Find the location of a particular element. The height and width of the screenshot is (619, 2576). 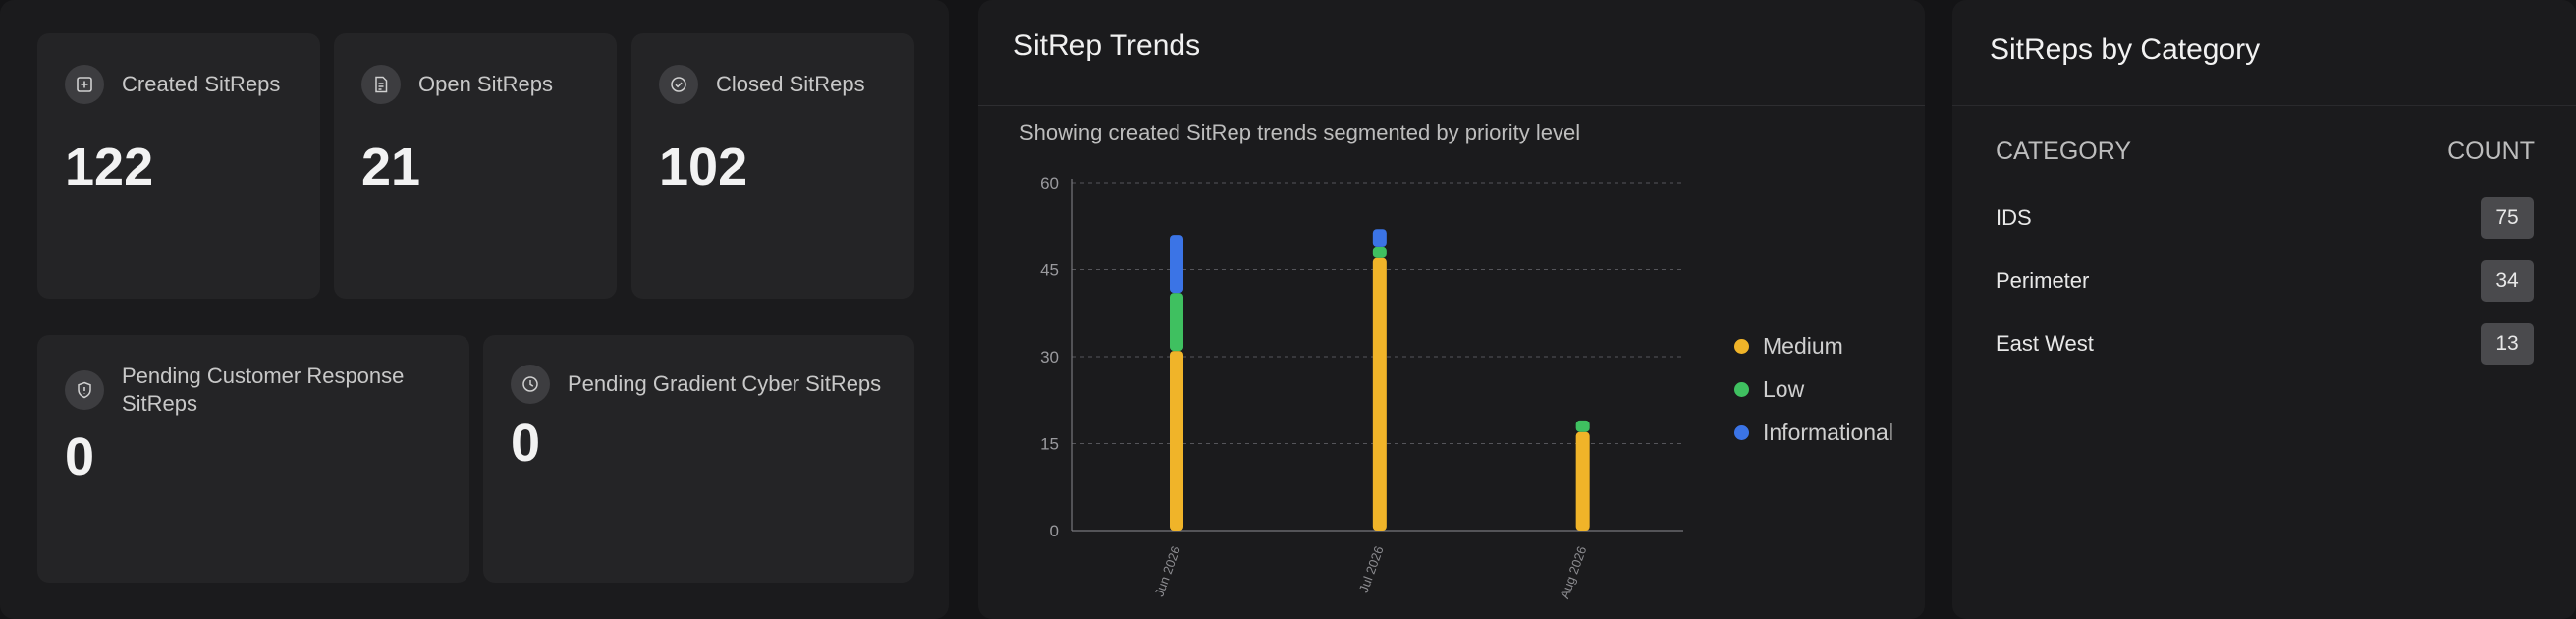

count-column-header: COUNT is located at coordinates (2491, 151).